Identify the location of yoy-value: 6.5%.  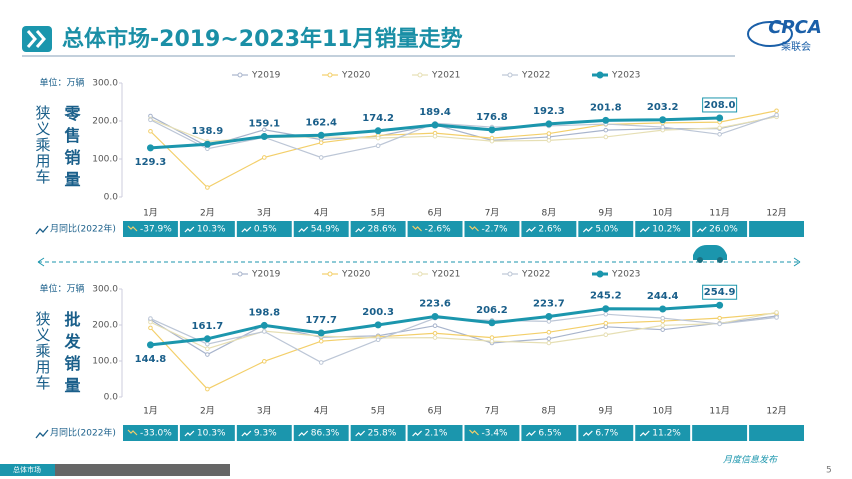
(549, 434).